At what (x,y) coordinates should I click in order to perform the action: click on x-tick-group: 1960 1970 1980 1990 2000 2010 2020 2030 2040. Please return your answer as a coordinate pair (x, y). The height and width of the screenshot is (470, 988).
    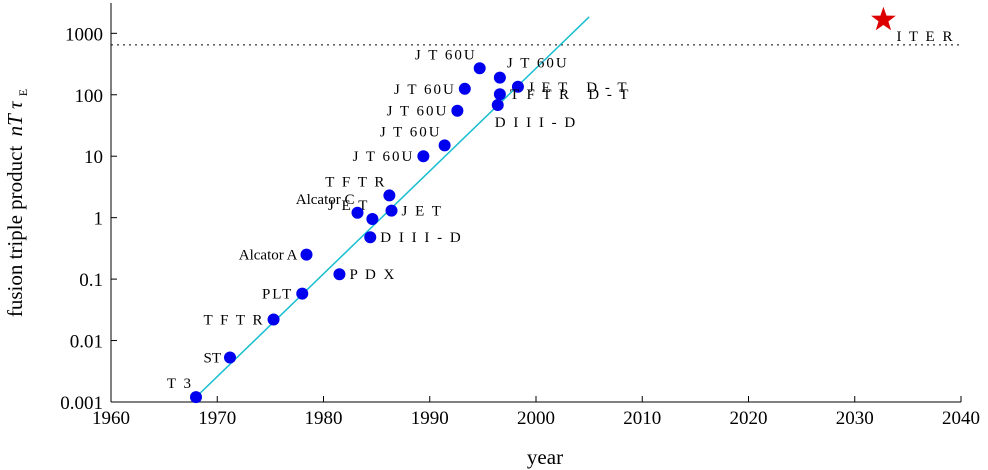
    Looking at the image, I should click on (536, 412).